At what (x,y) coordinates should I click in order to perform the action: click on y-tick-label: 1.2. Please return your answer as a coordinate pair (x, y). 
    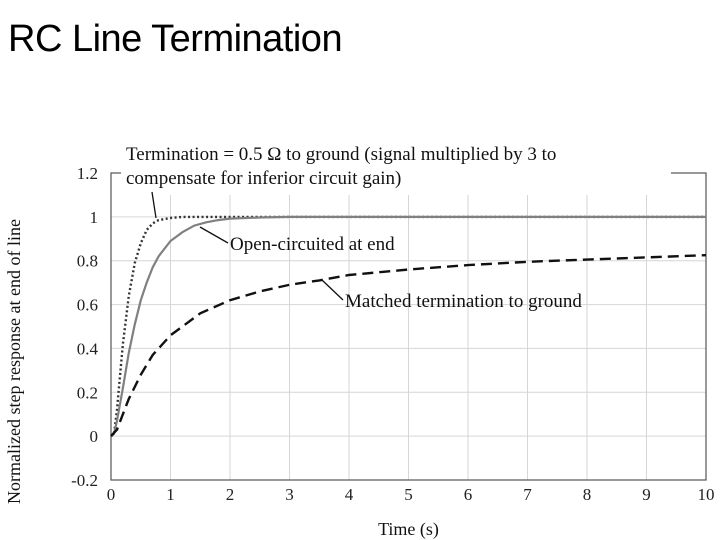
    Looking at the image, I should click on (87, 173).